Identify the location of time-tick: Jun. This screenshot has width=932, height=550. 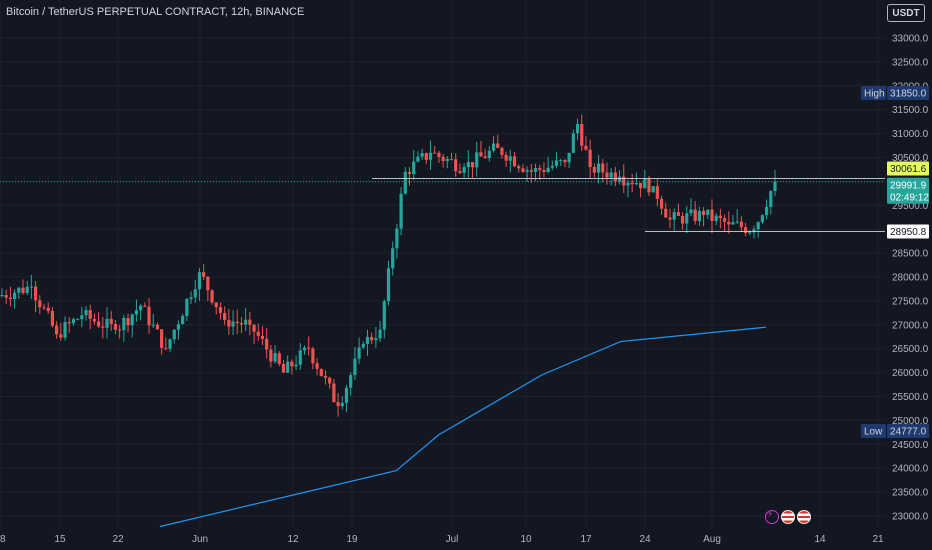
(200, 539).